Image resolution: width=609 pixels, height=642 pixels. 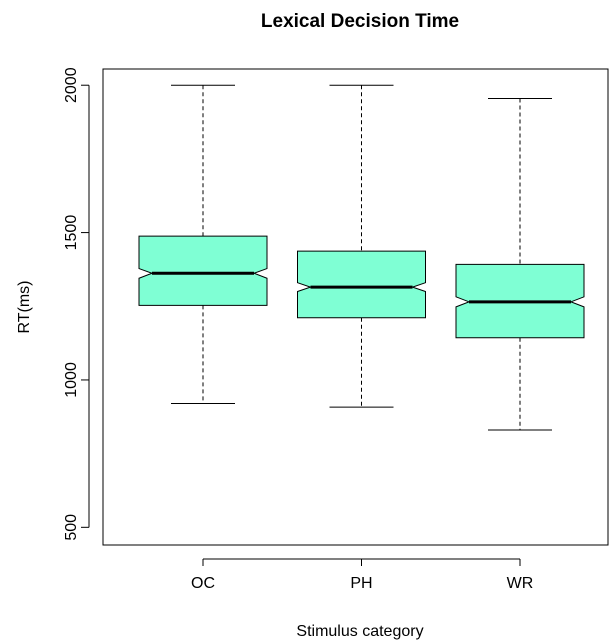 I want to click on x-tick-label: OC, so click(x=203, y=583).